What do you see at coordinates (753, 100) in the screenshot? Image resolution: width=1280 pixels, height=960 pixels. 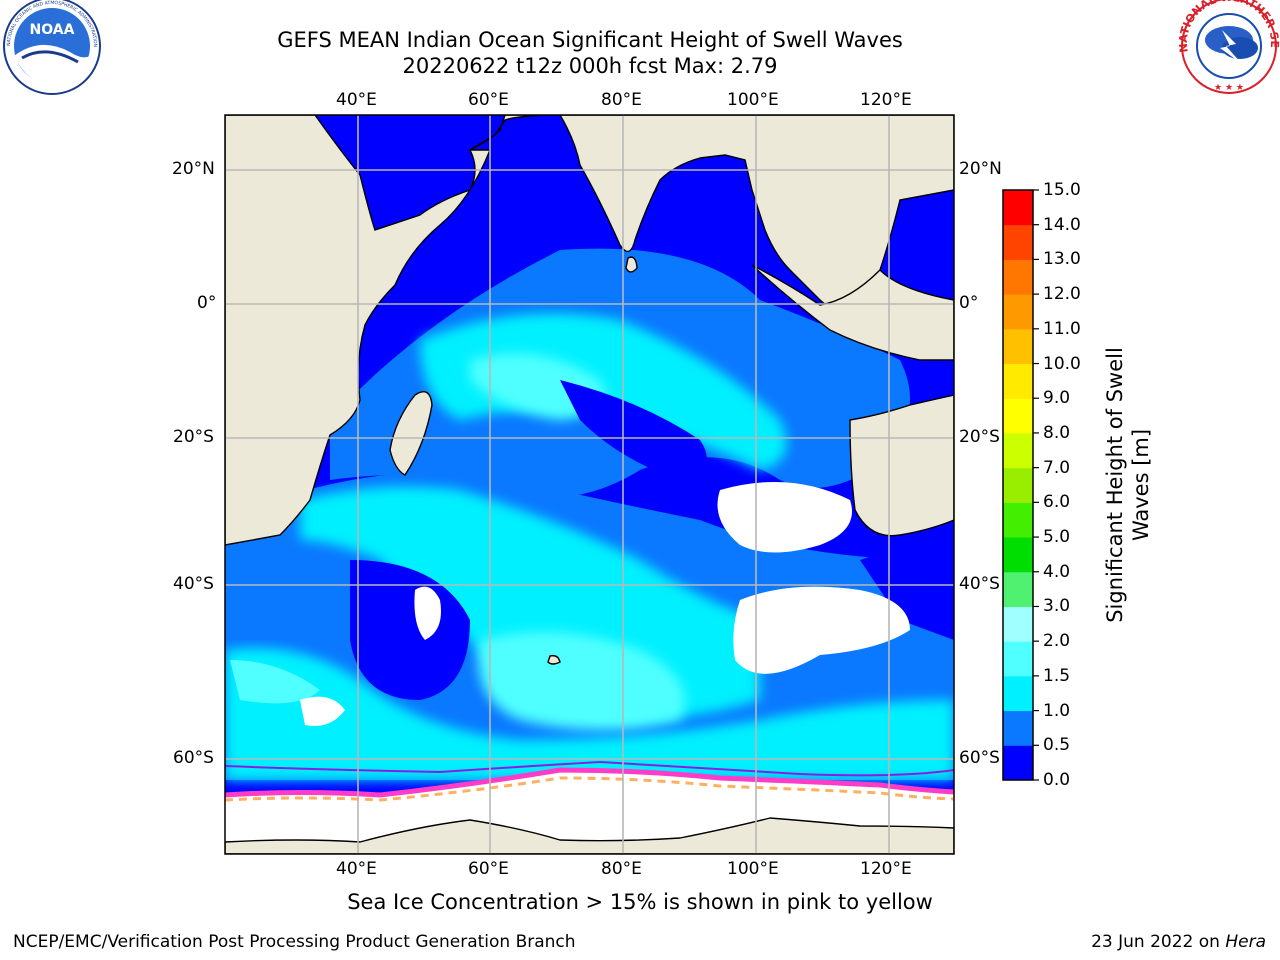 I see `lon-label-top: 100°E` at bounding box center [753, 100].